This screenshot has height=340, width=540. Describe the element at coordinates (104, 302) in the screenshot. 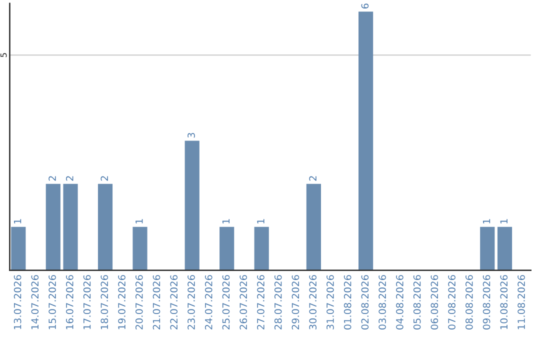

I see `x-tick-label: 18.07.2026` at that location.